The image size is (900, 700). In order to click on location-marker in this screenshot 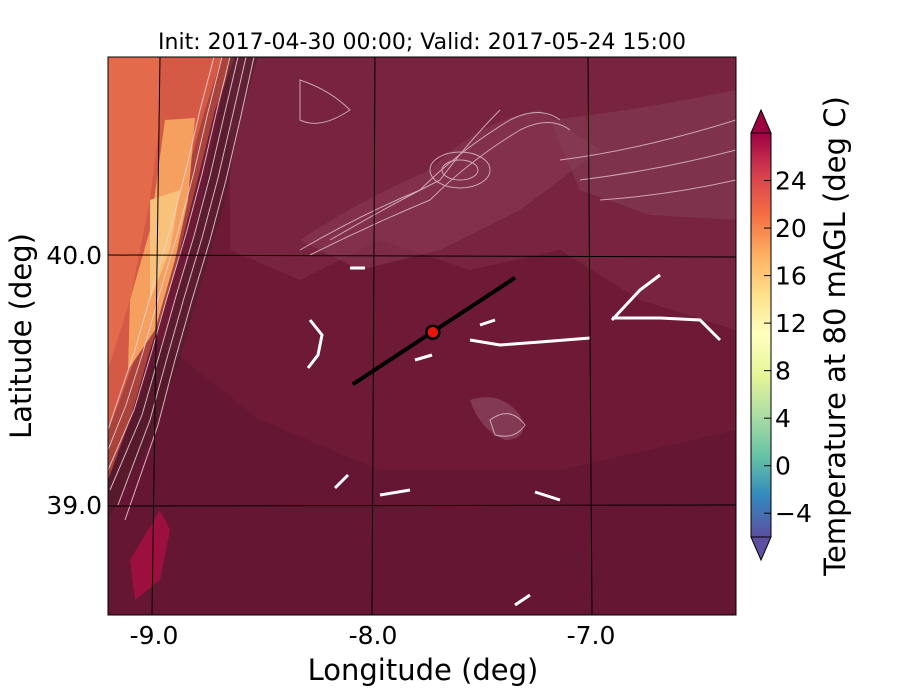, I will do `click(433, 332)`.